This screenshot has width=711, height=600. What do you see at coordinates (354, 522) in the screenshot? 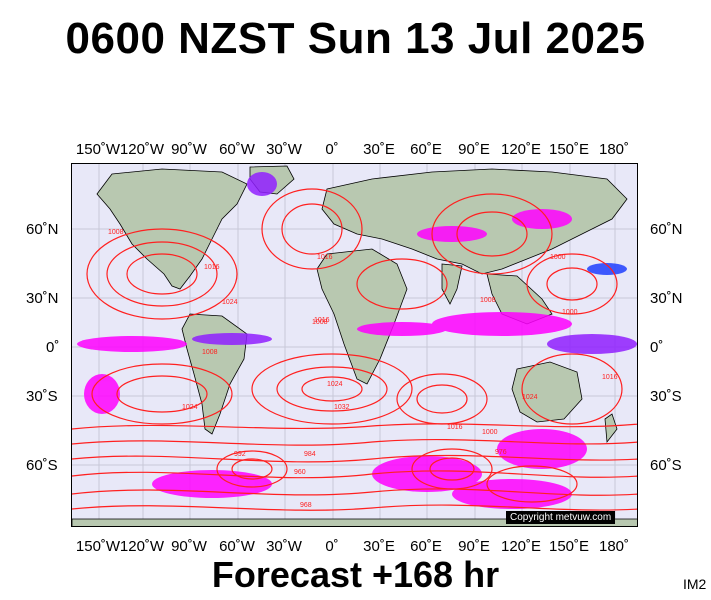
I see `antarctica` at bounding box center [354, 522].